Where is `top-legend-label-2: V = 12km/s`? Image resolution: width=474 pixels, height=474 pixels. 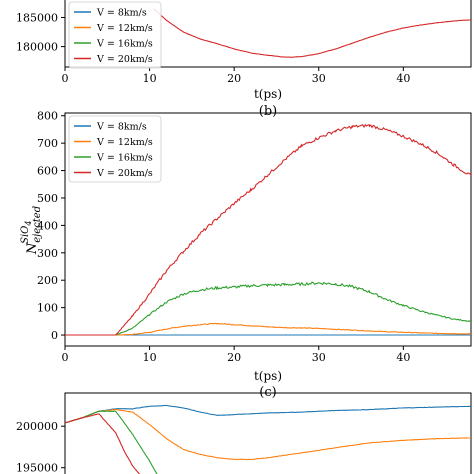
top-legend-label-2: V = 12km/s is located at coordinates (124, 28).